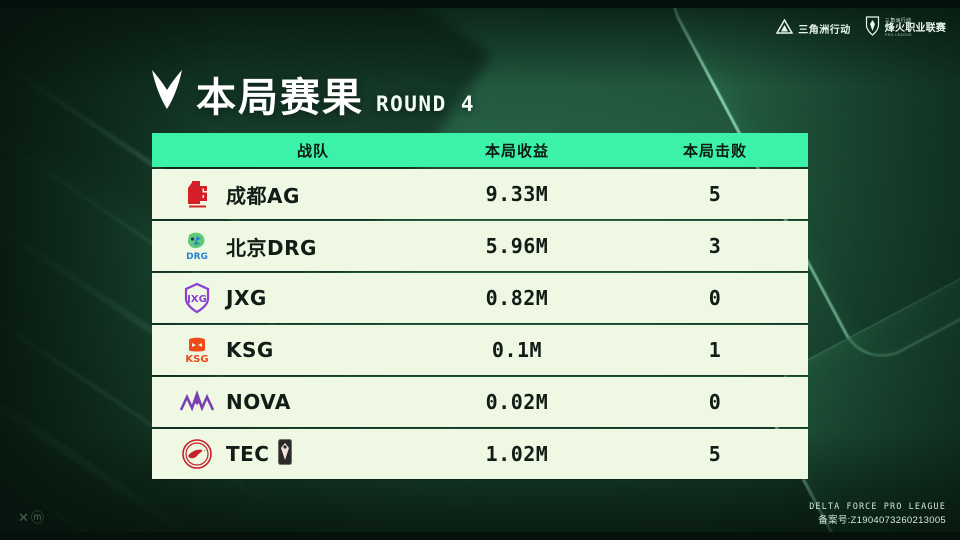 The image size is (960, 540). Describe the element at coordinates (282, 298) in the screenshot. I see `cell-team: JXG JXG` at that location.